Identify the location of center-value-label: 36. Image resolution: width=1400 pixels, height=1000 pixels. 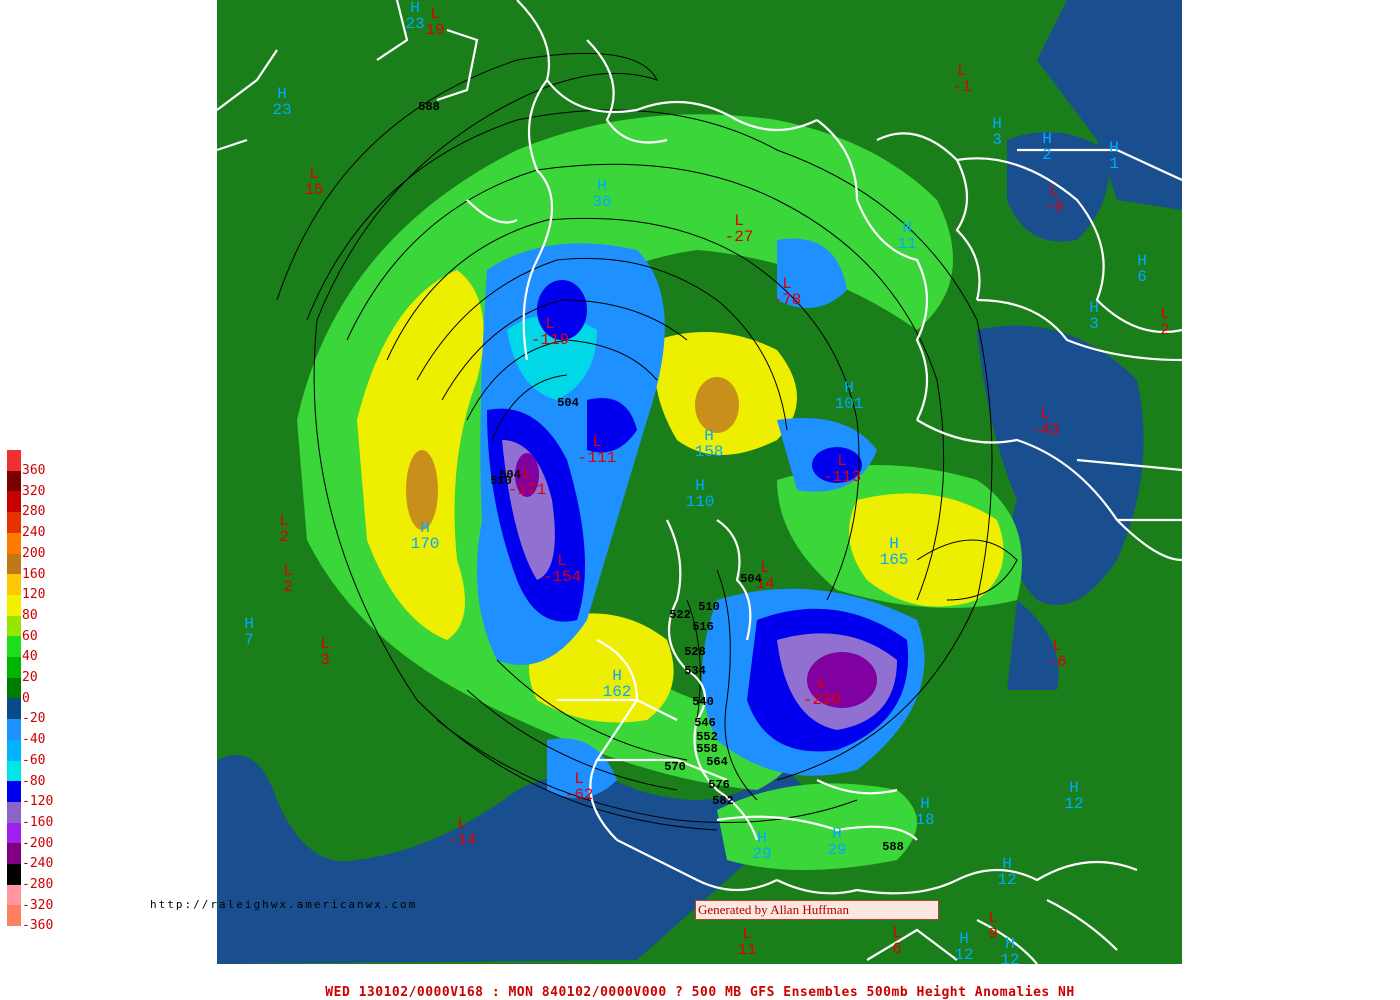
(601, 202).